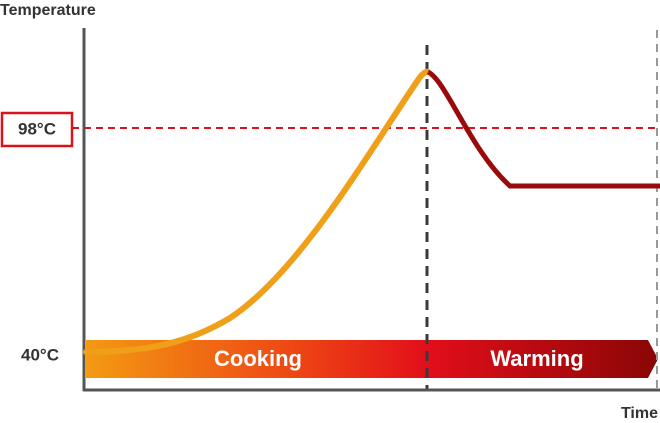 The height and width of the screenshot is (423, 660). What do you see at coordinates (40, 354) in the screenshot?
I see `level-label: 40°C` at bounding box center [40, 354].